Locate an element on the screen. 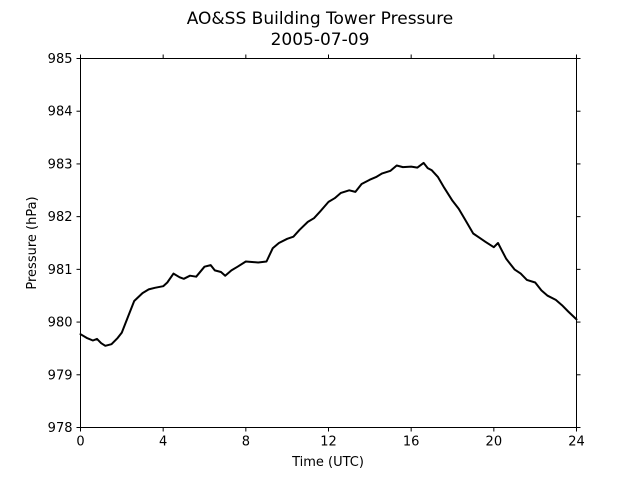  x-tick-label: 24 is located at coordinates (576, 442).